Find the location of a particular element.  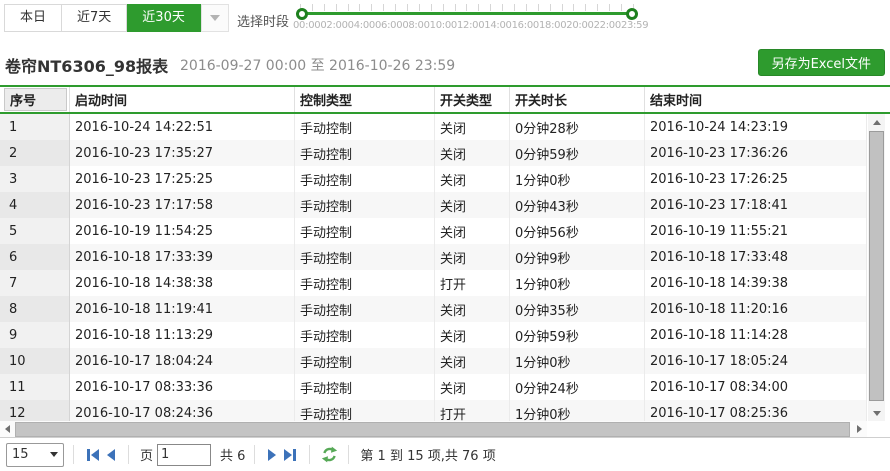

vertical-scrollbar-thumb is located at coordinates (876, 266).